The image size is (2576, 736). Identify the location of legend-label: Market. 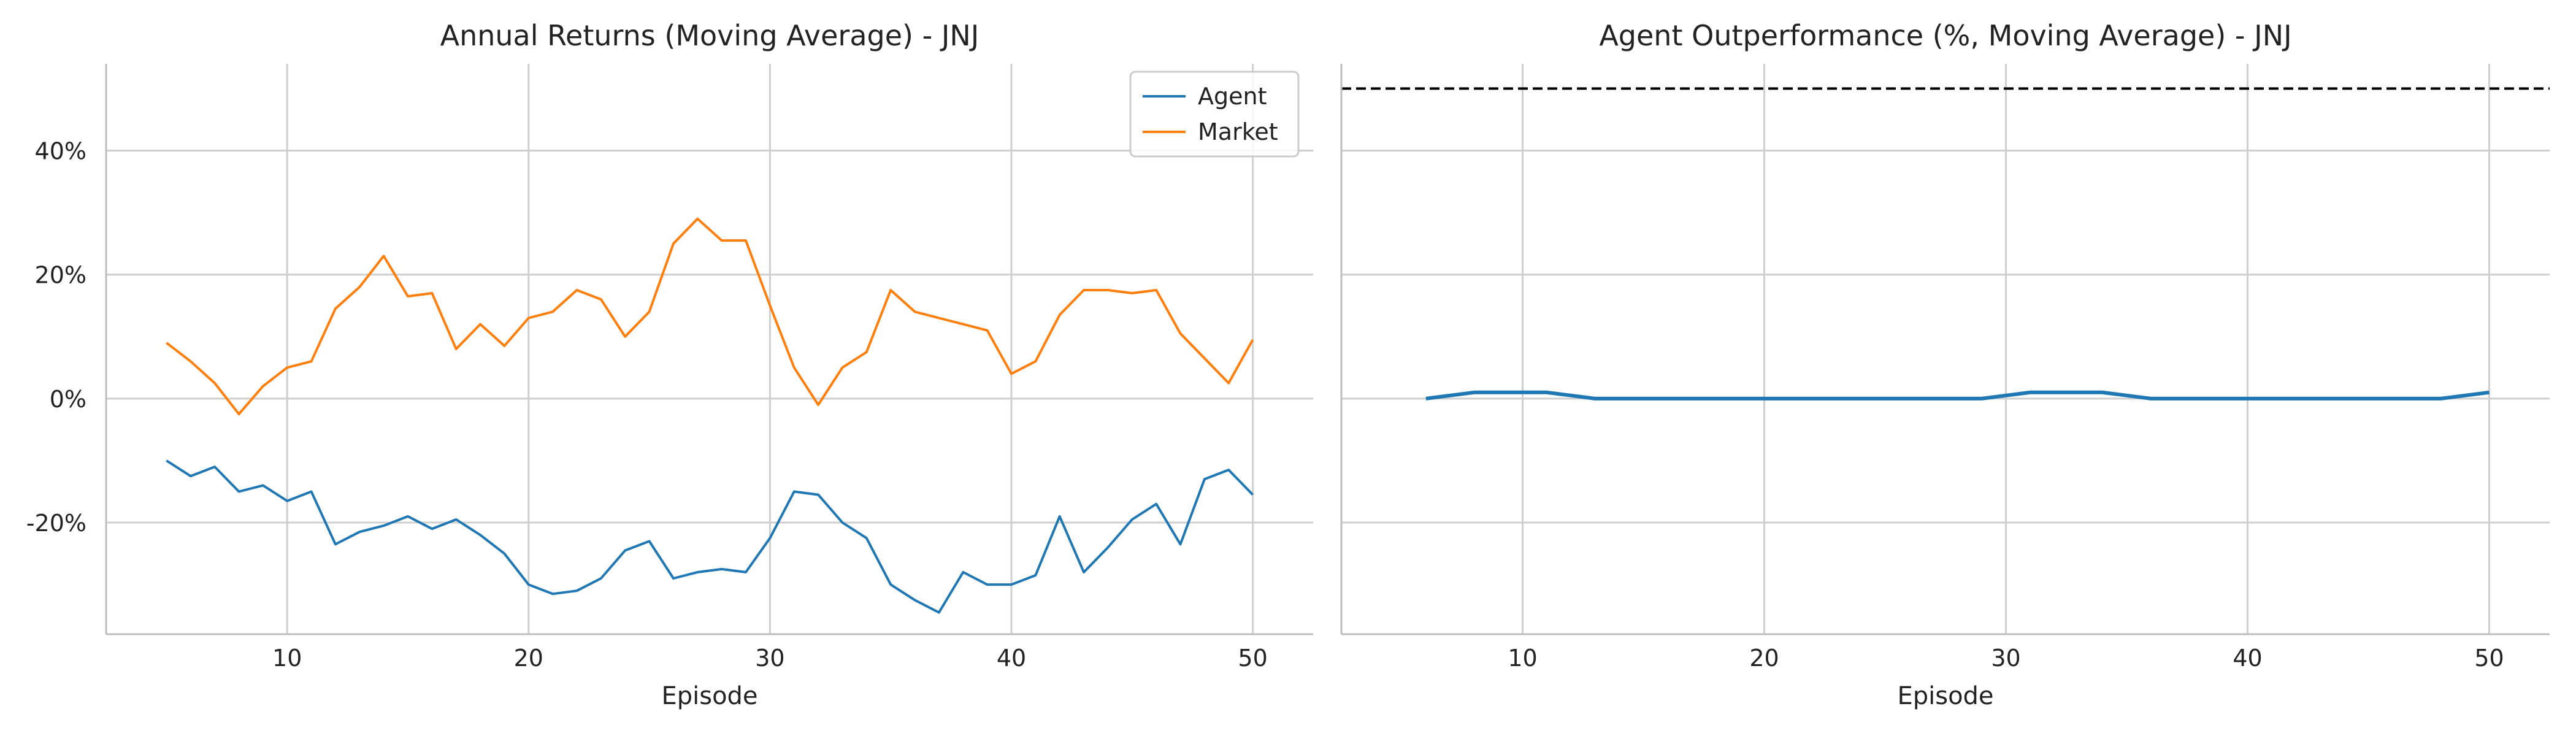
(1238, 131).